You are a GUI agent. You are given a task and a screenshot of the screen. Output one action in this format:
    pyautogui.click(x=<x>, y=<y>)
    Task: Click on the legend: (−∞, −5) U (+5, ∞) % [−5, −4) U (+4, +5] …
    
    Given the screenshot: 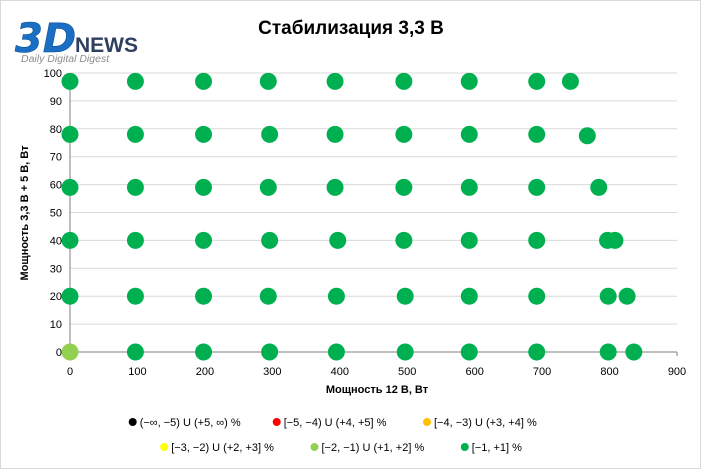 What is the action you would take?
    pyautogui.click(x=332, y=435)
    